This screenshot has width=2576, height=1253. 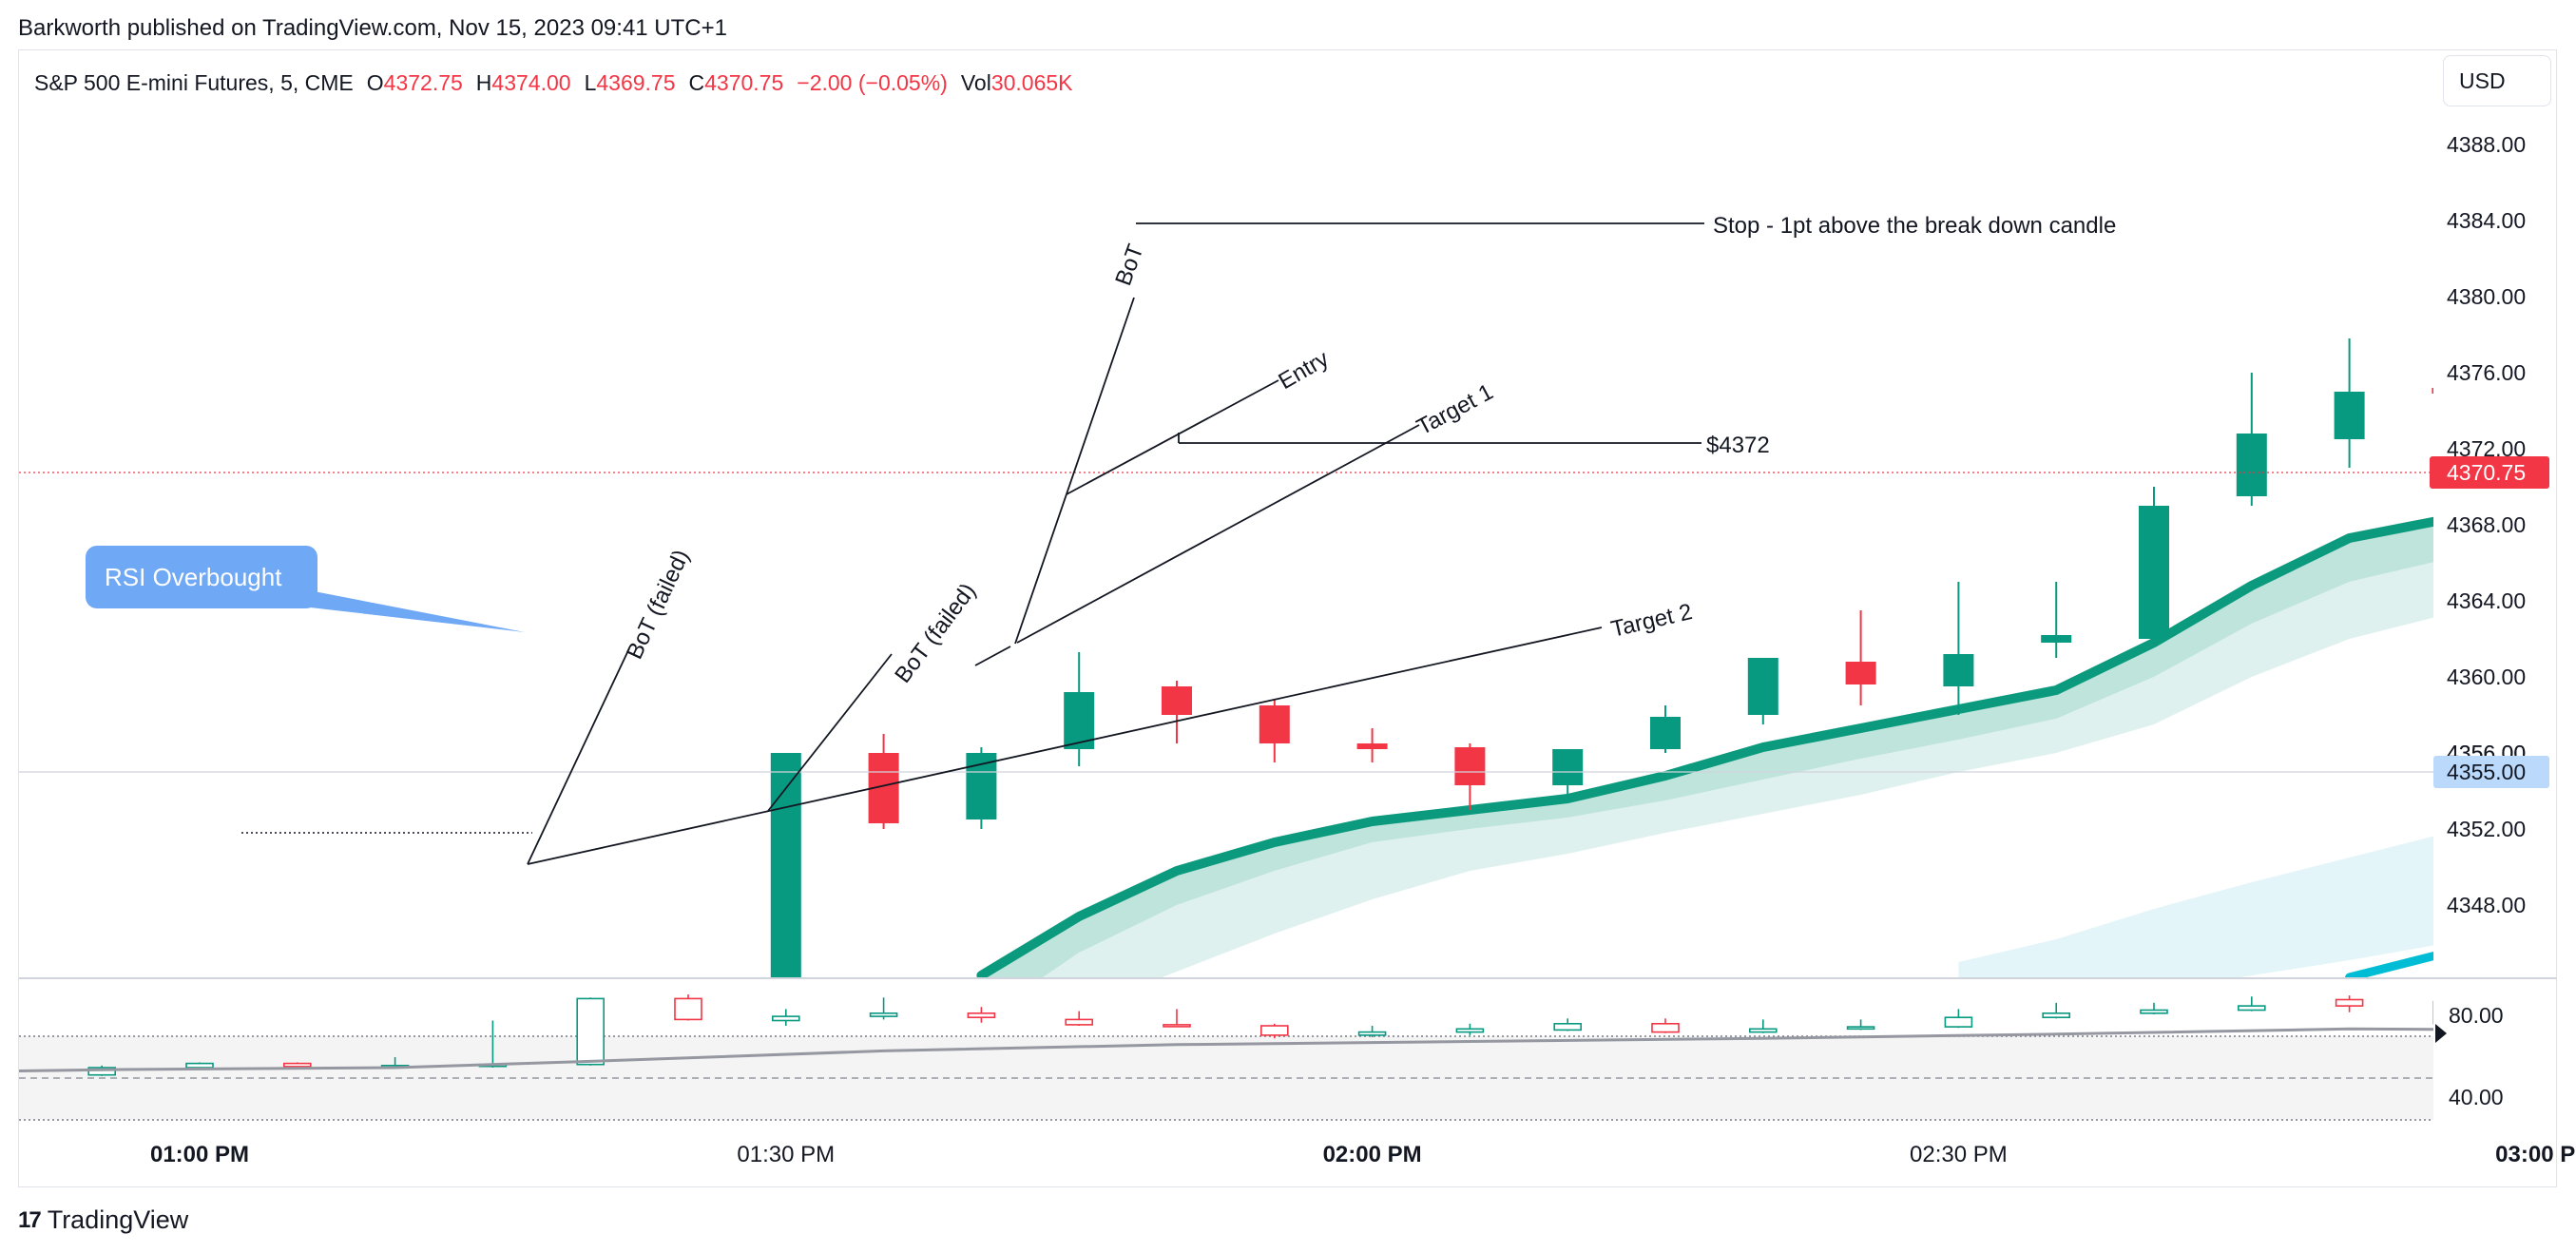 I want to click on price-axis-label: 4348.00, so click(x=2486, y=905).